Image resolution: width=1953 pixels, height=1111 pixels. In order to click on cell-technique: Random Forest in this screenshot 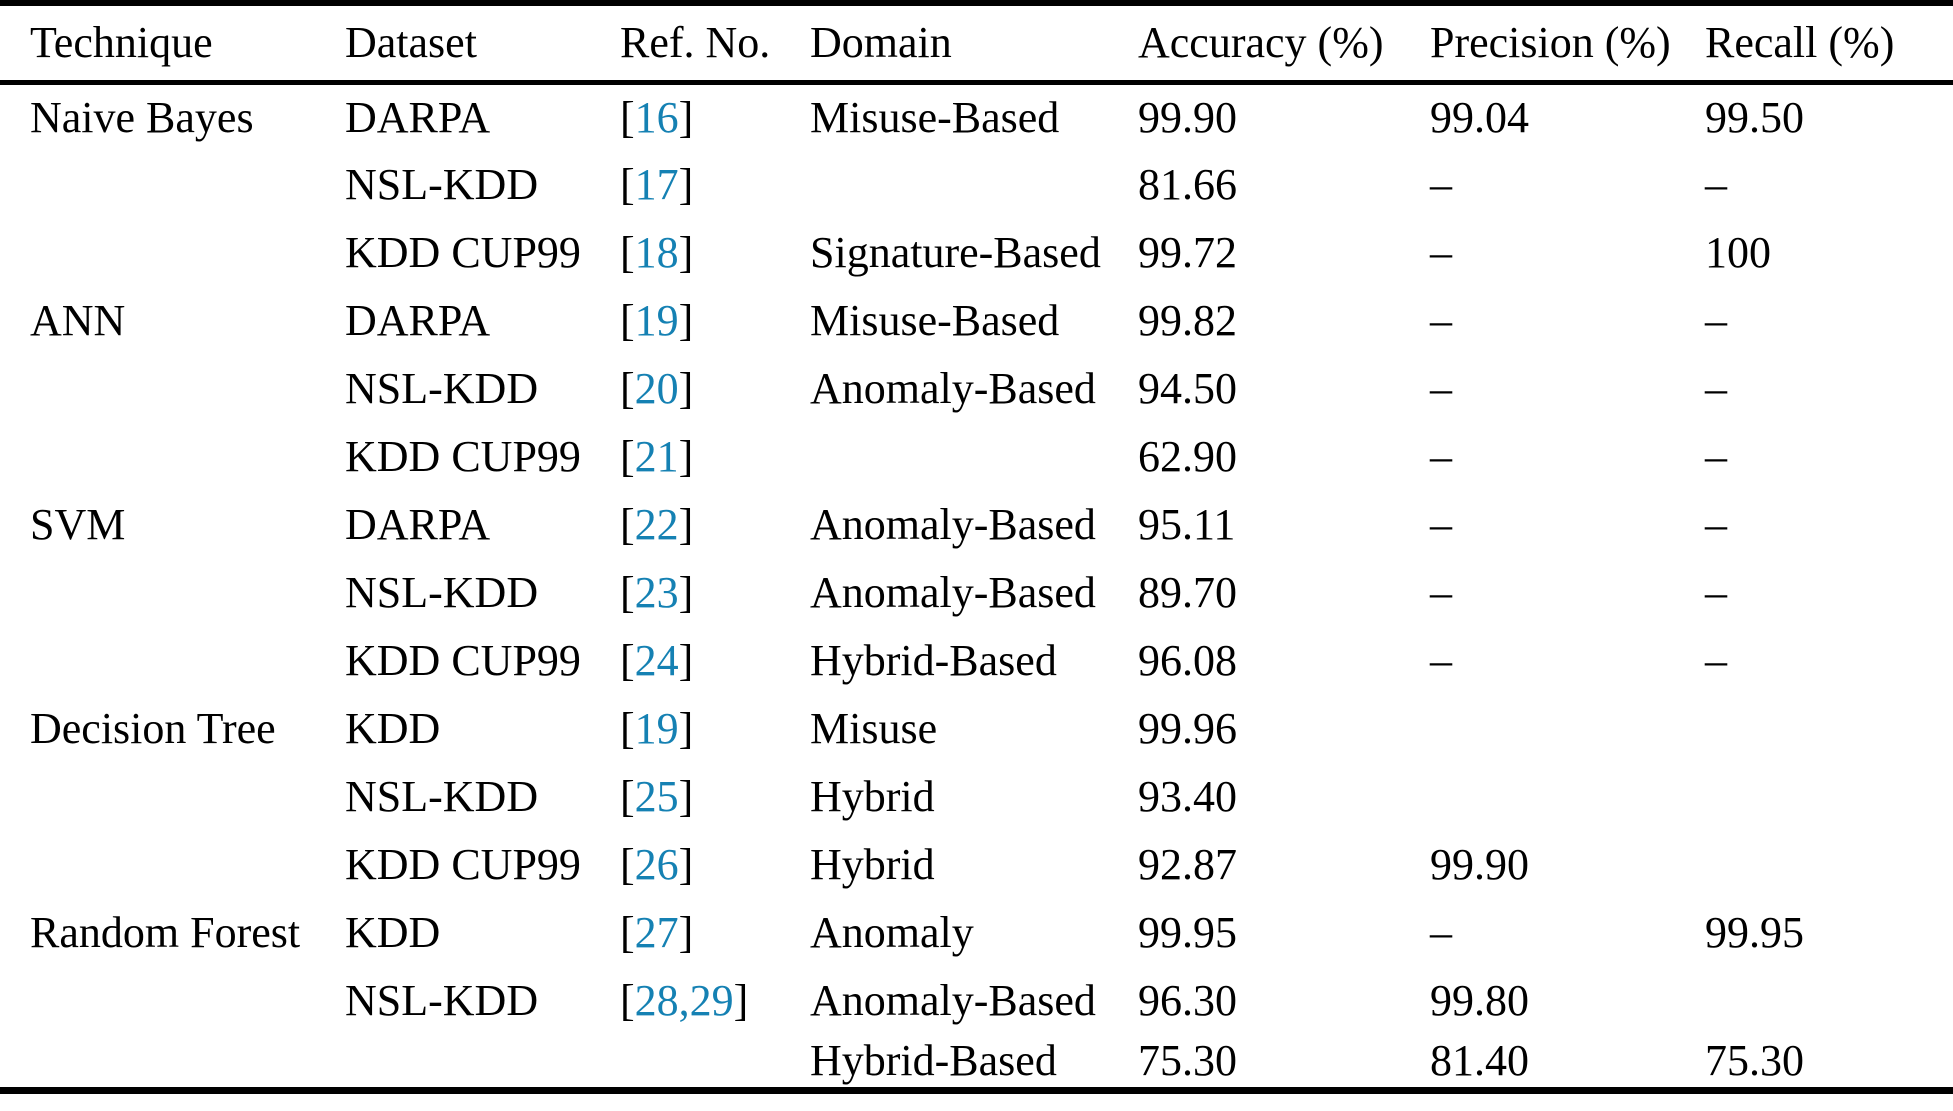, I will do `click(165, 932)`.